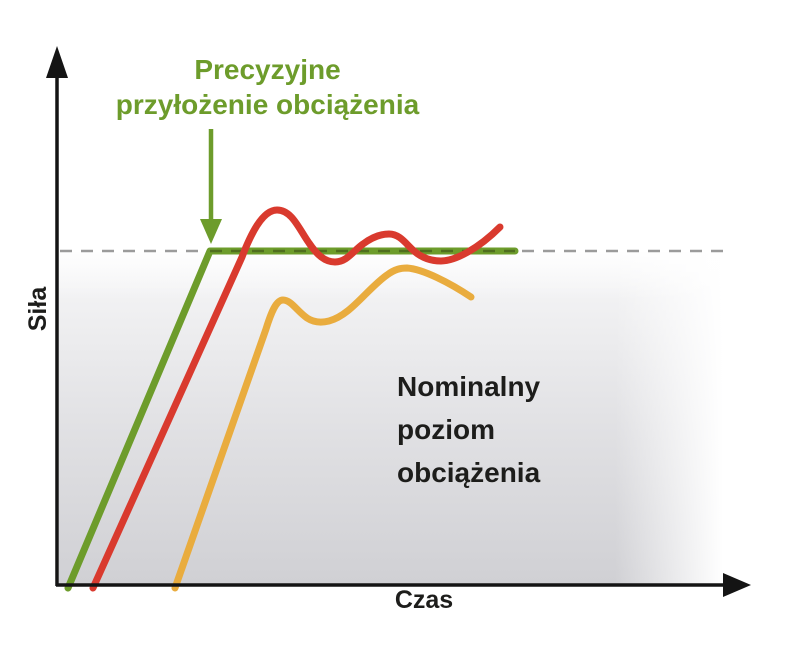 The height and width of the screenshot is (655, 800). I want to click on nominal-level-label: Nominalny poziom obciążenia, so click(468, 429).